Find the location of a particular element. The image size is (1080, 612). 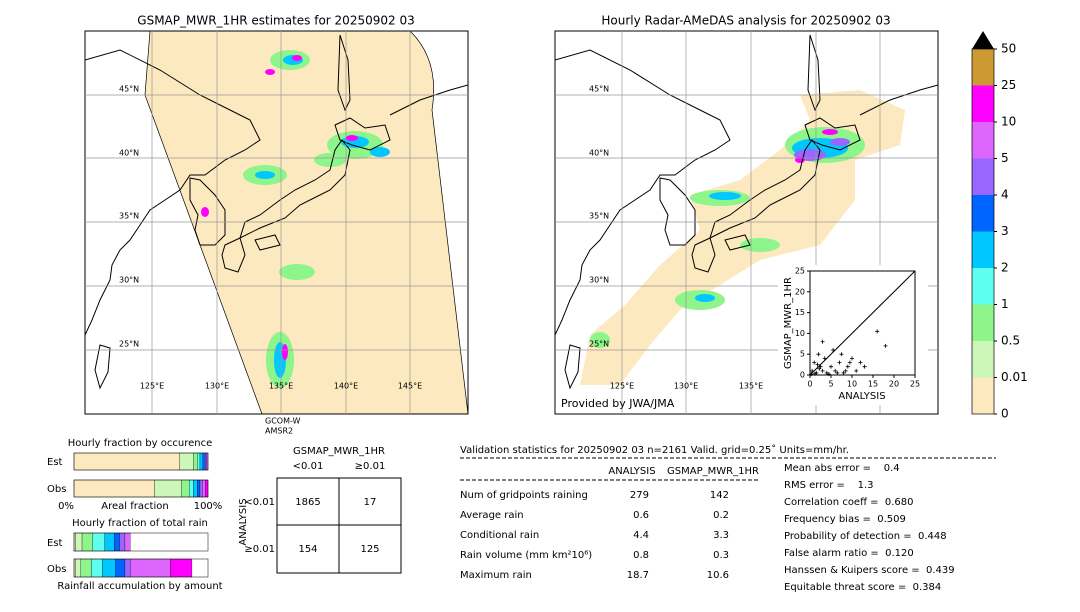

score: Equitable threat score = 0.384 is located at coordinates (862, 587).